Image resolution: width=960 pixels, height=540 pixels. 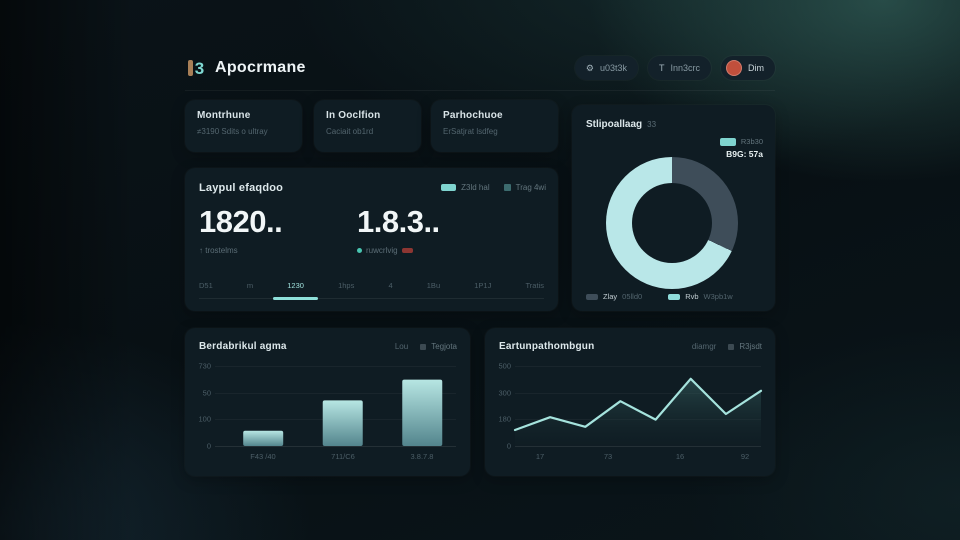 I want to click on tab-8: Tratis, so click(x=534, y=285).